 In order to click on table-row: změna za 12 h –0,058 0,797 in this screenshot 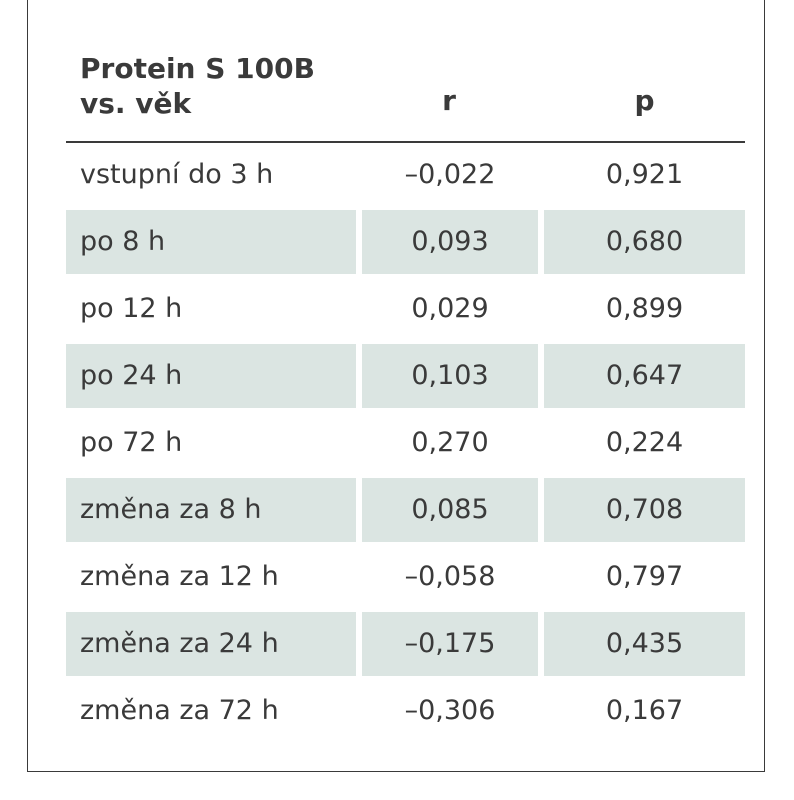, I will do `click(405, 578)`.